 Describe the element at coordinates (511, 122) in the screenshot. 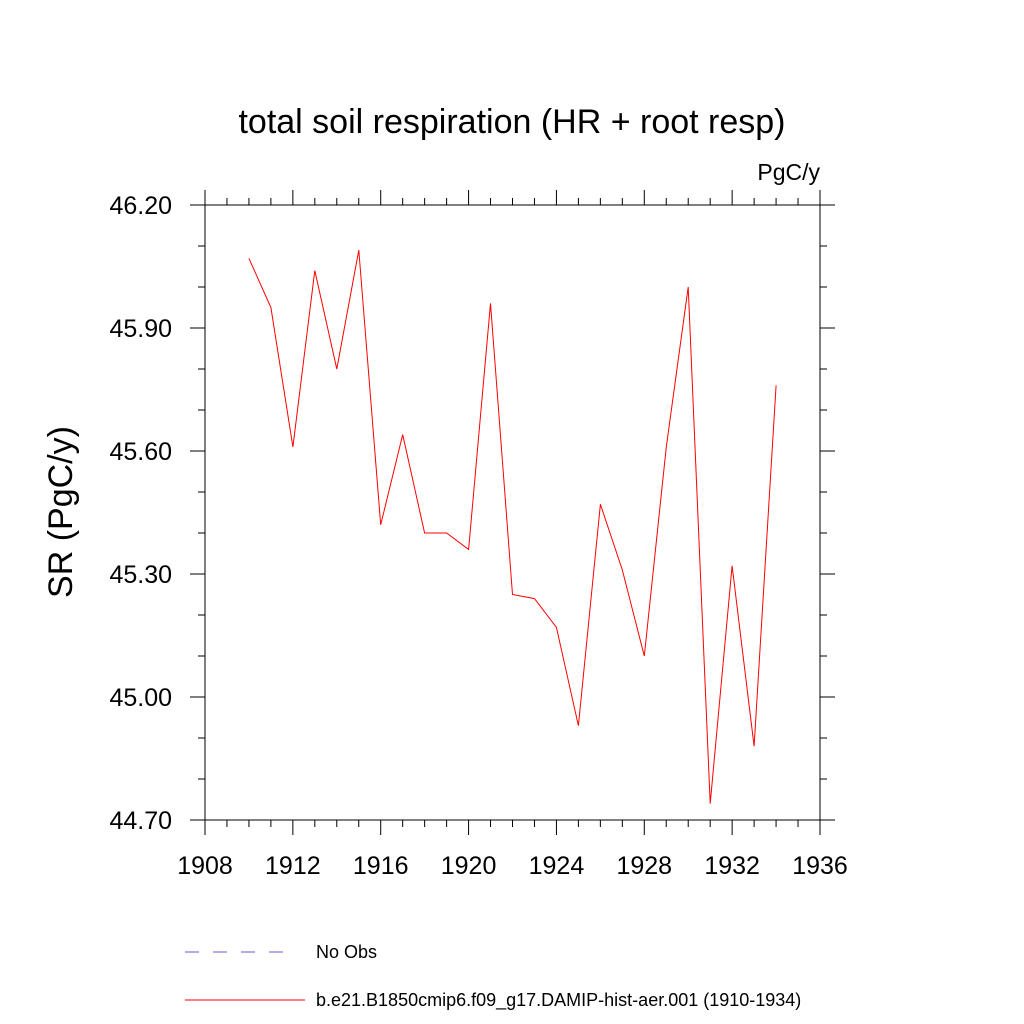

I see `chart-title: total soil respiration (HR + root resp)` at that location.